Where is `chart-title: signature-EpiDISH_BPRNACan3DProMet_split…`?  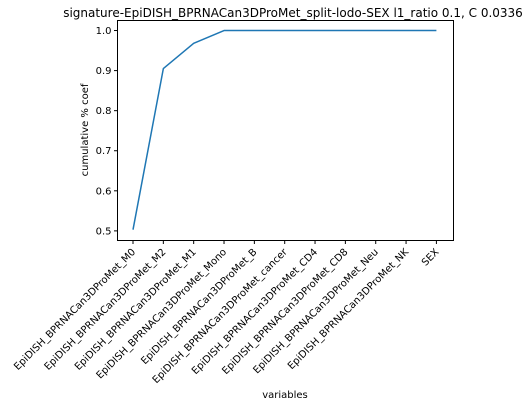 chart-title: signature-EpiDISH_BPRNACan3DProMet_split… is located at coordinates (292, 13).